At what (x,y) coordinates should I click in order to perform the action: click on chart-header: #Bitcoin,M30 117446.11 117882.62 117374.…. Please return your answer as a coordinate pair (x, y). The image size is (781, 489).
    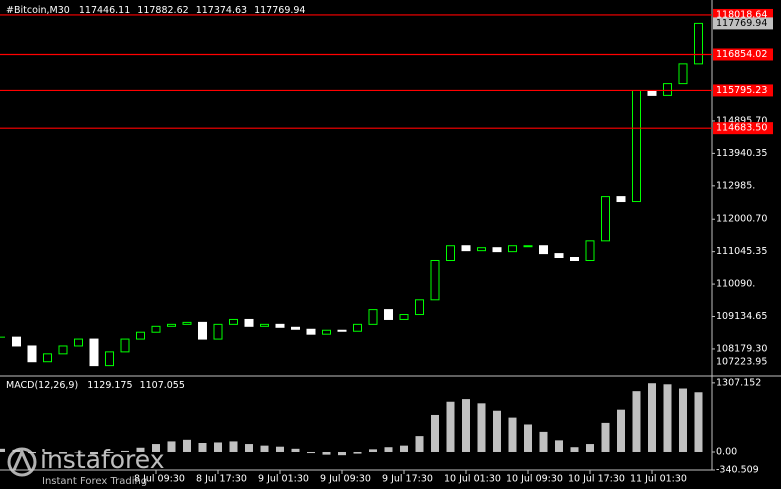
    Looking at the image, I should click on (155, 10).